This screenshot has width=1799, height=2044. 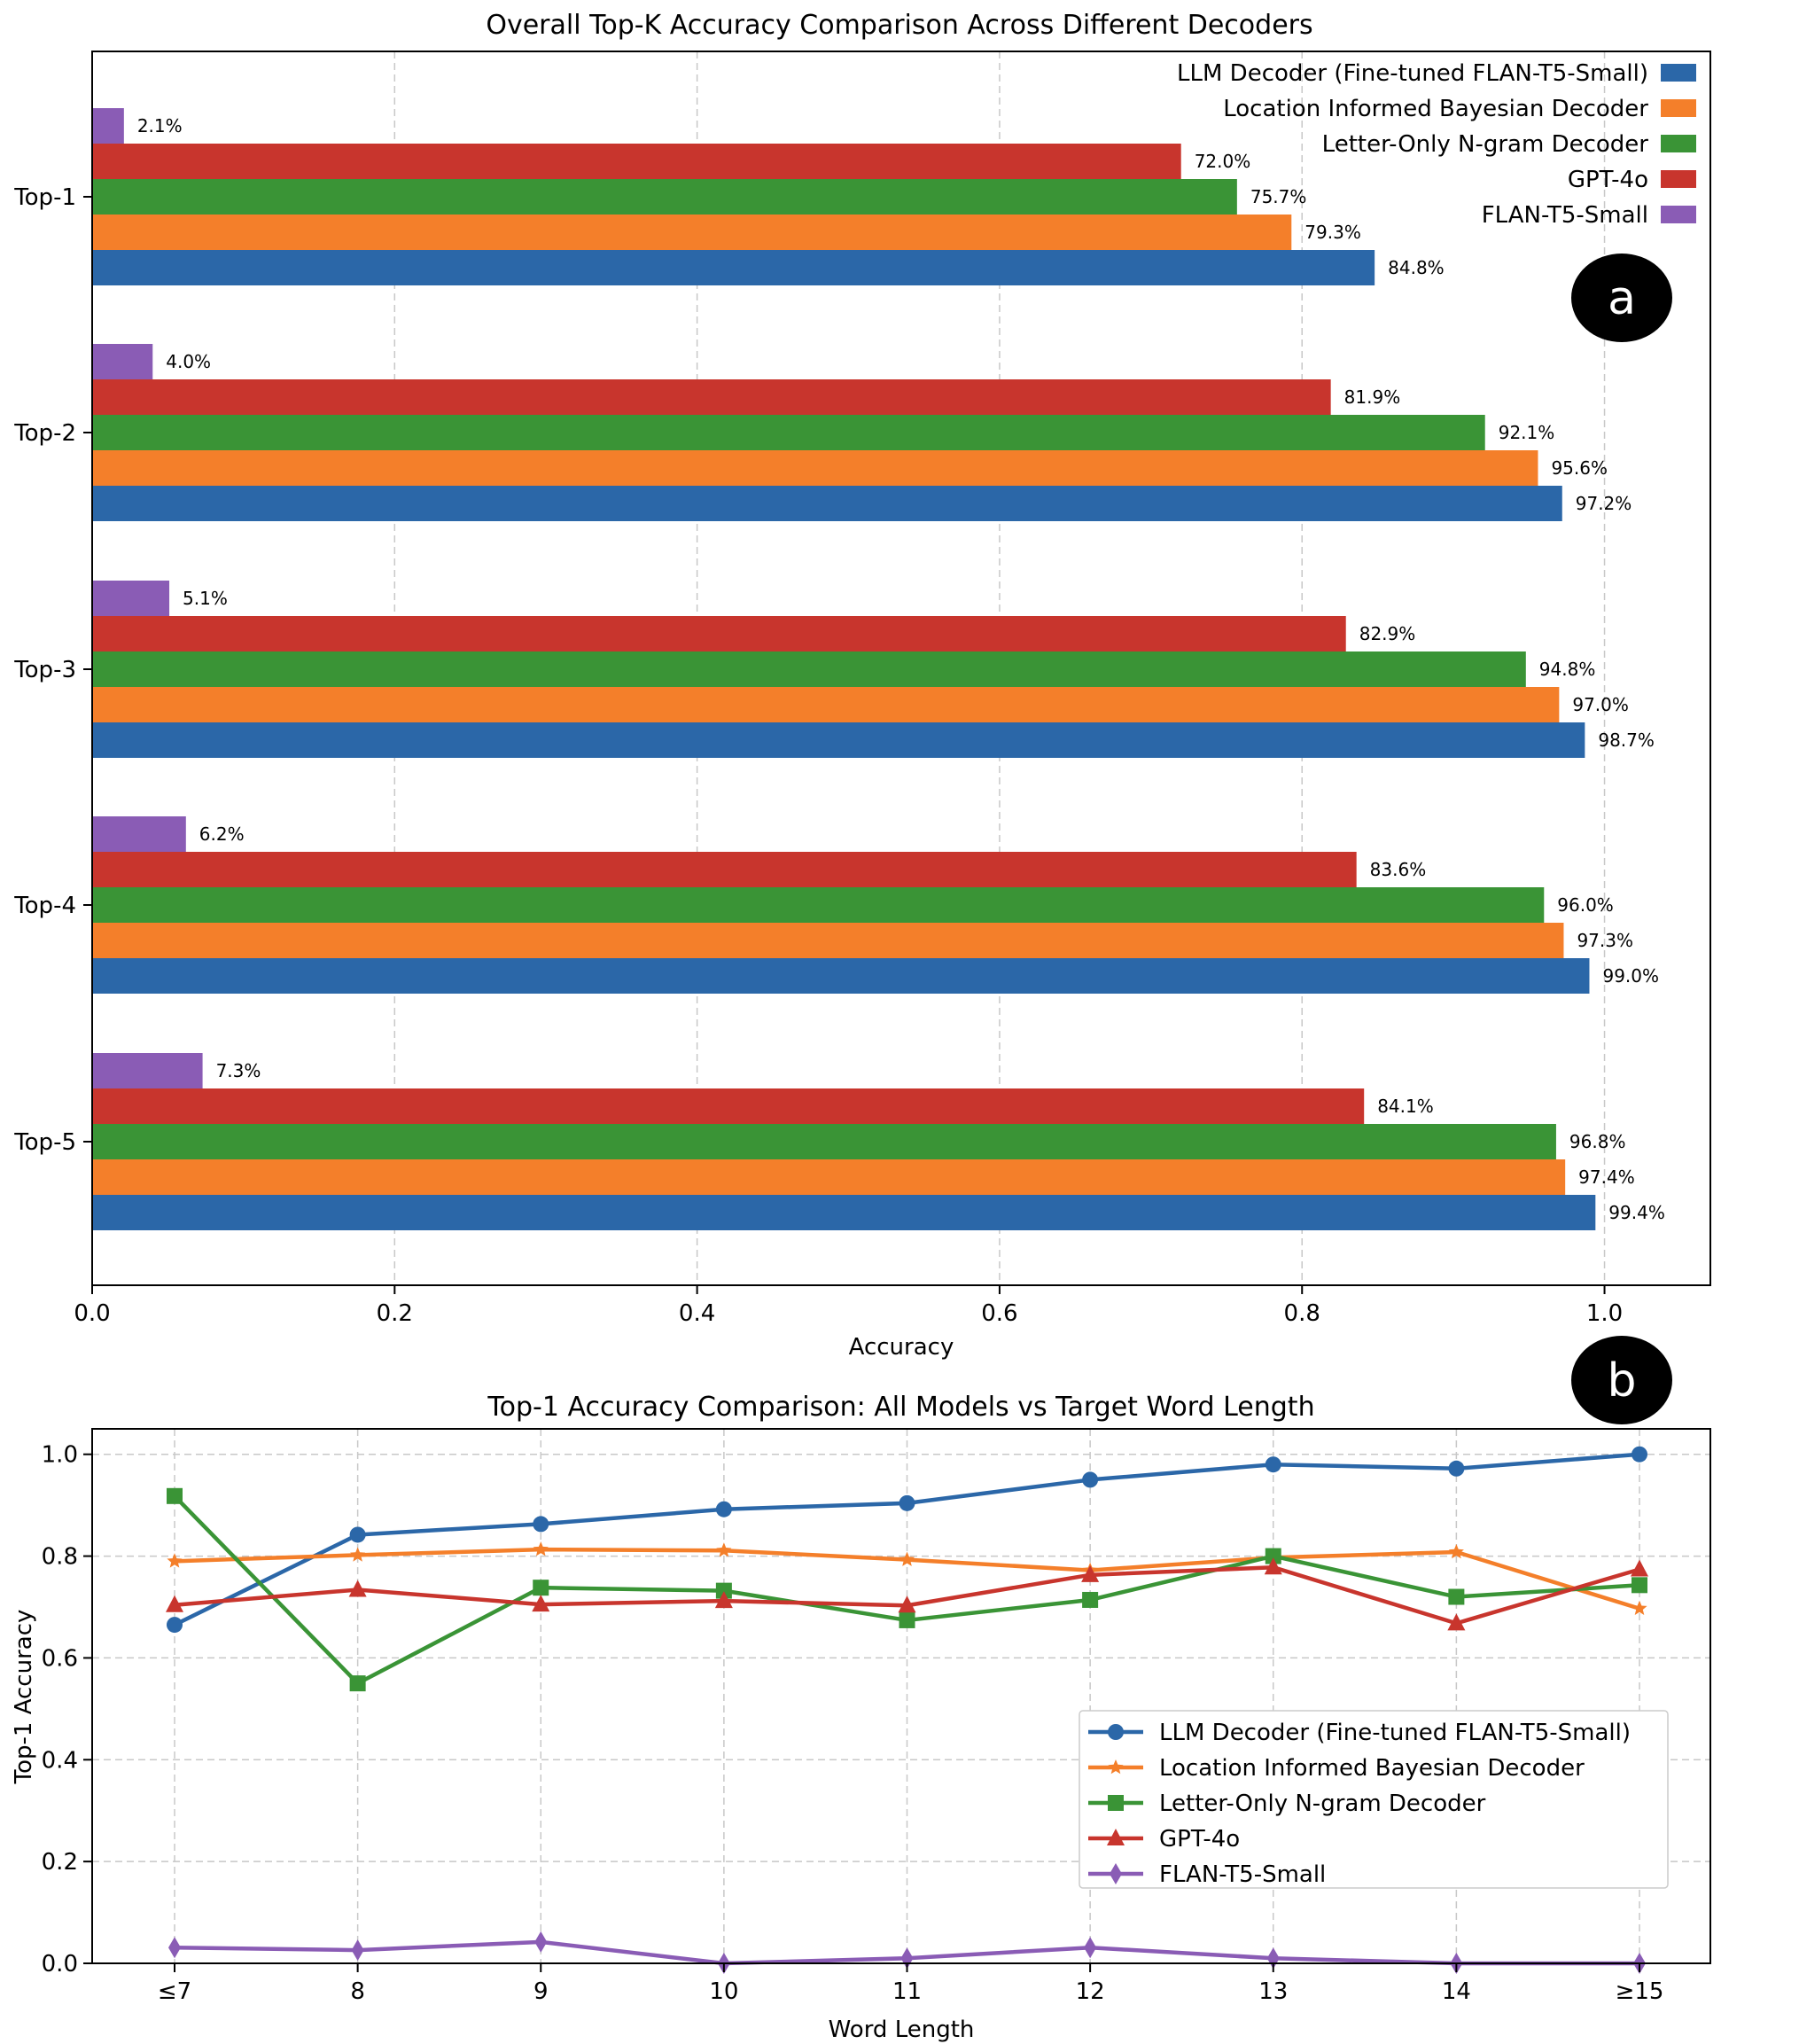 I want to click on value-label-gpt-4o-top-5: 84.1%, so click(x=1405, y=1106).